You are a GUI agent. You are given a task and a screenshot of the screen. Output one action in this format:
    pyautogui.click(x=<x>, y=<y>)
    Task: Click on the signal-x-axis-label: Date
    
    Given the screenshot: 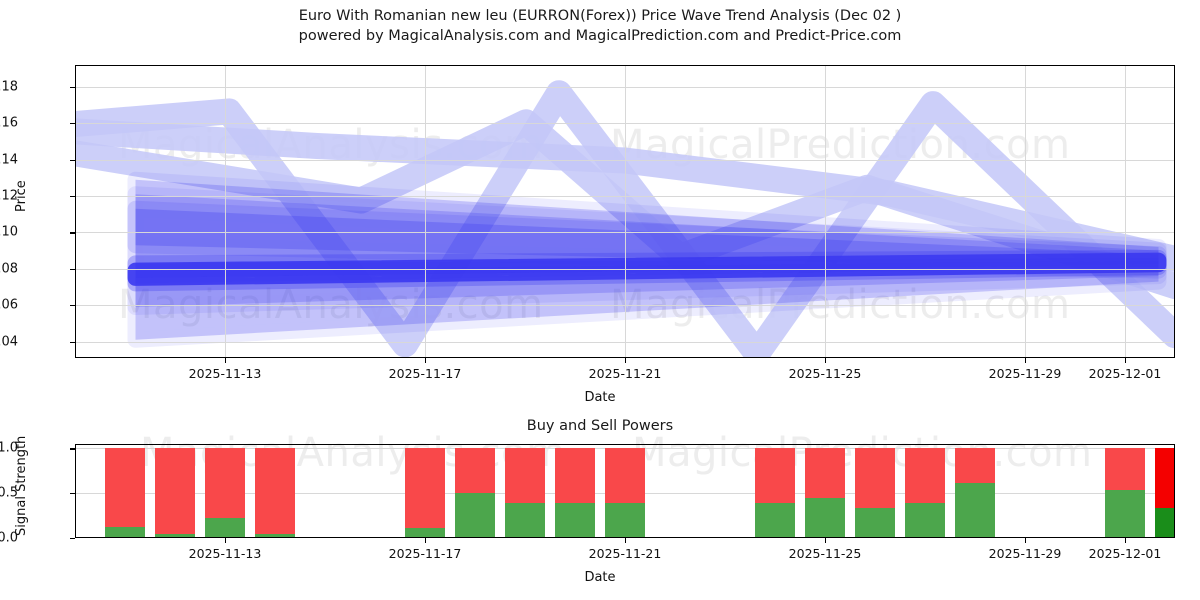 What is the action you would take?
    pyautogui.click(x=600, y=577)
    